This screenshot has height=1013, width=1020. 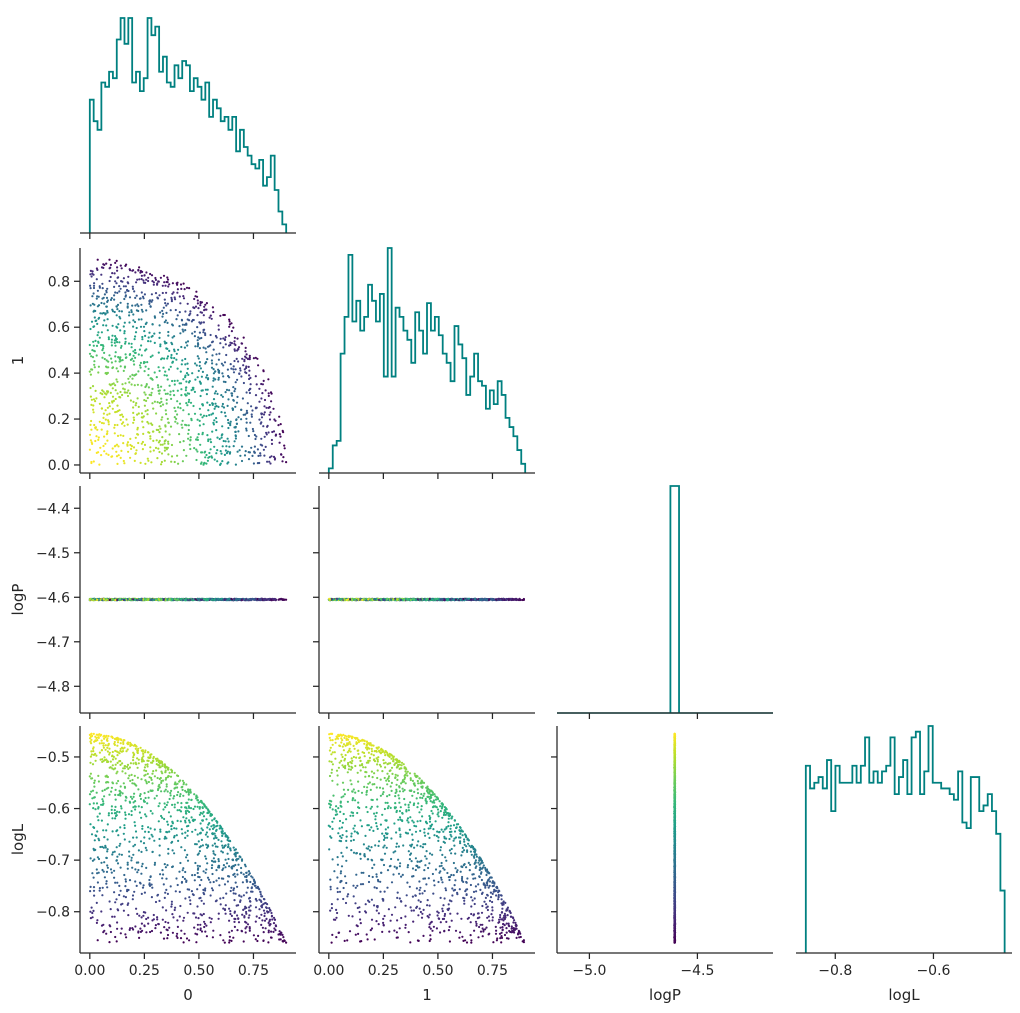 I want to click on y-tick-label: −4.5, so click(x=53, y=554).